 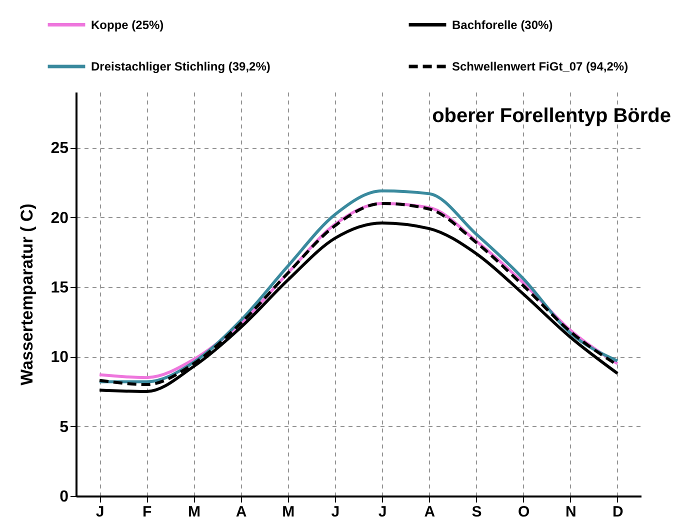 I want to click on y-tick-label: 0, so click(x=64, y=497).